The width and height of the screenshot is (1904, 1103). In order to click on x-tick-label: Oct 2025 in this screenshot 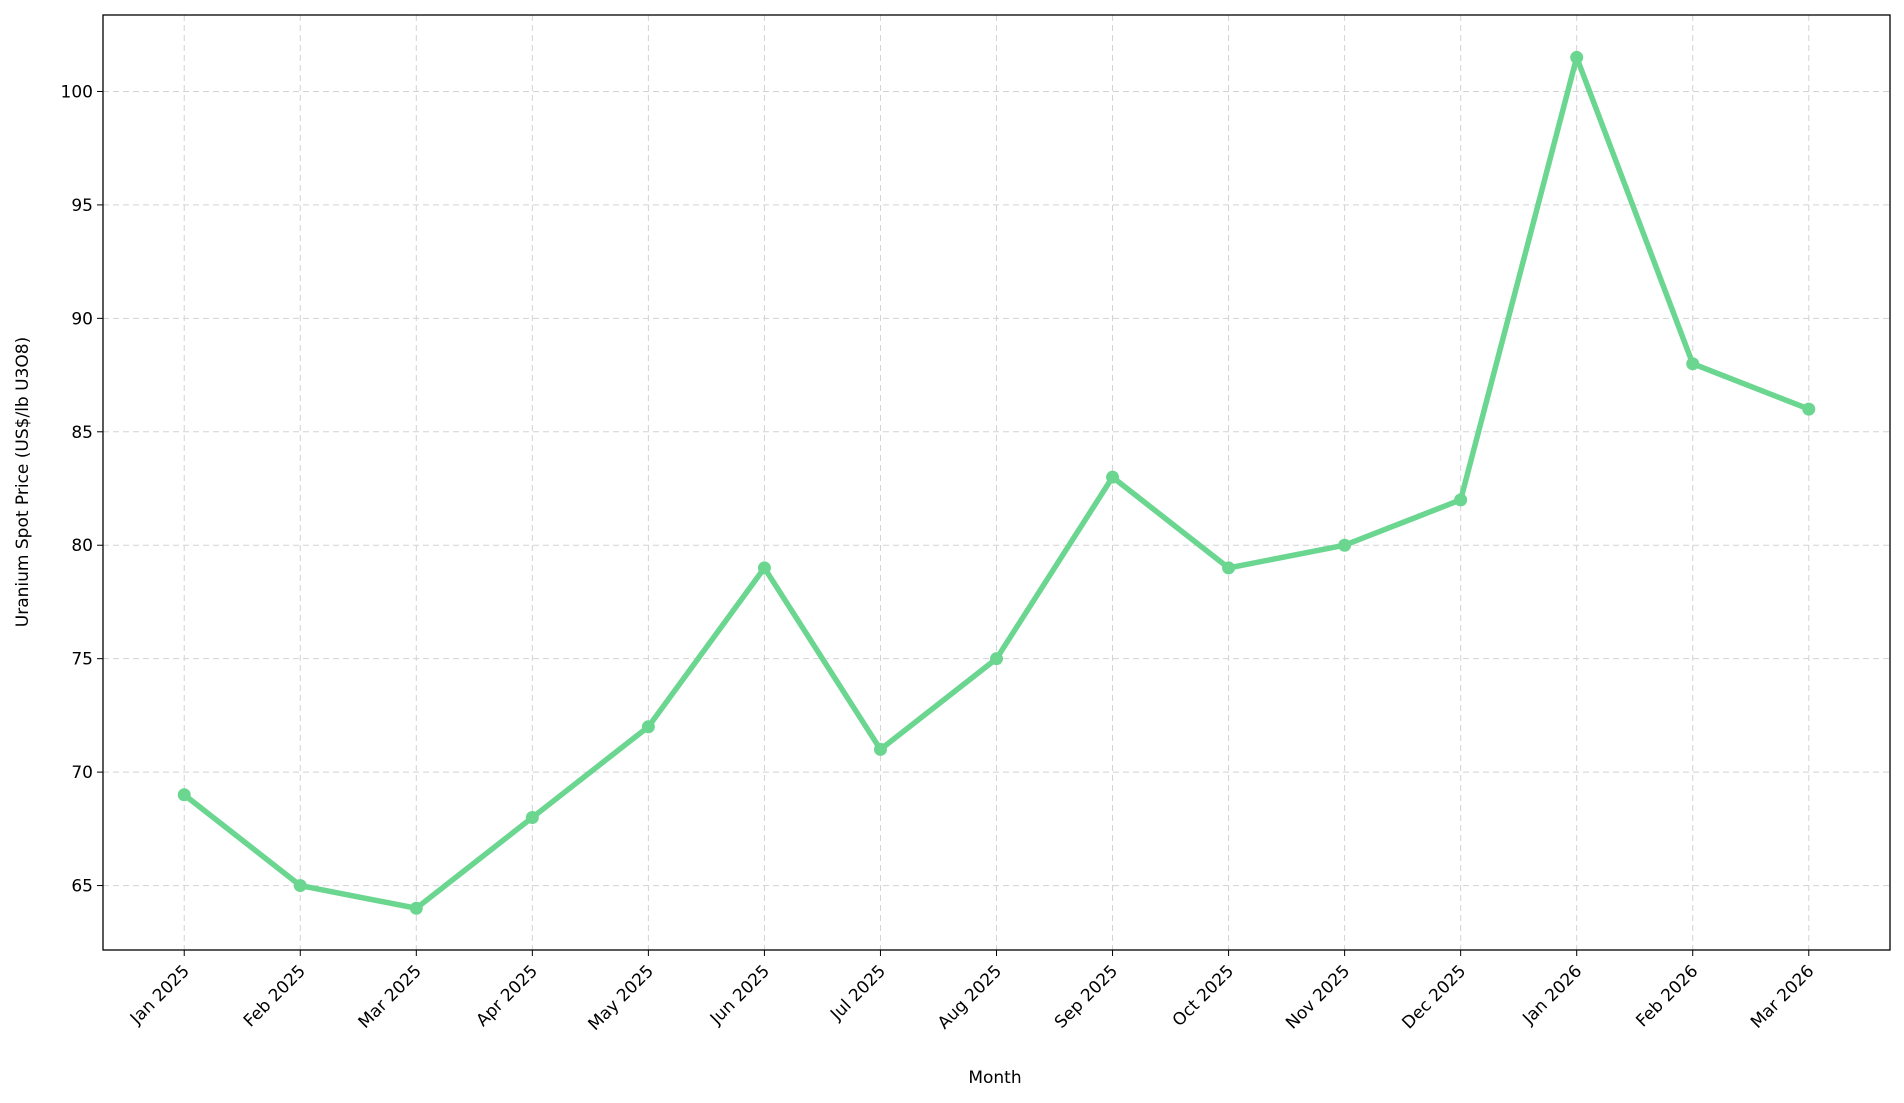, I will do `click(1203, 995)`.